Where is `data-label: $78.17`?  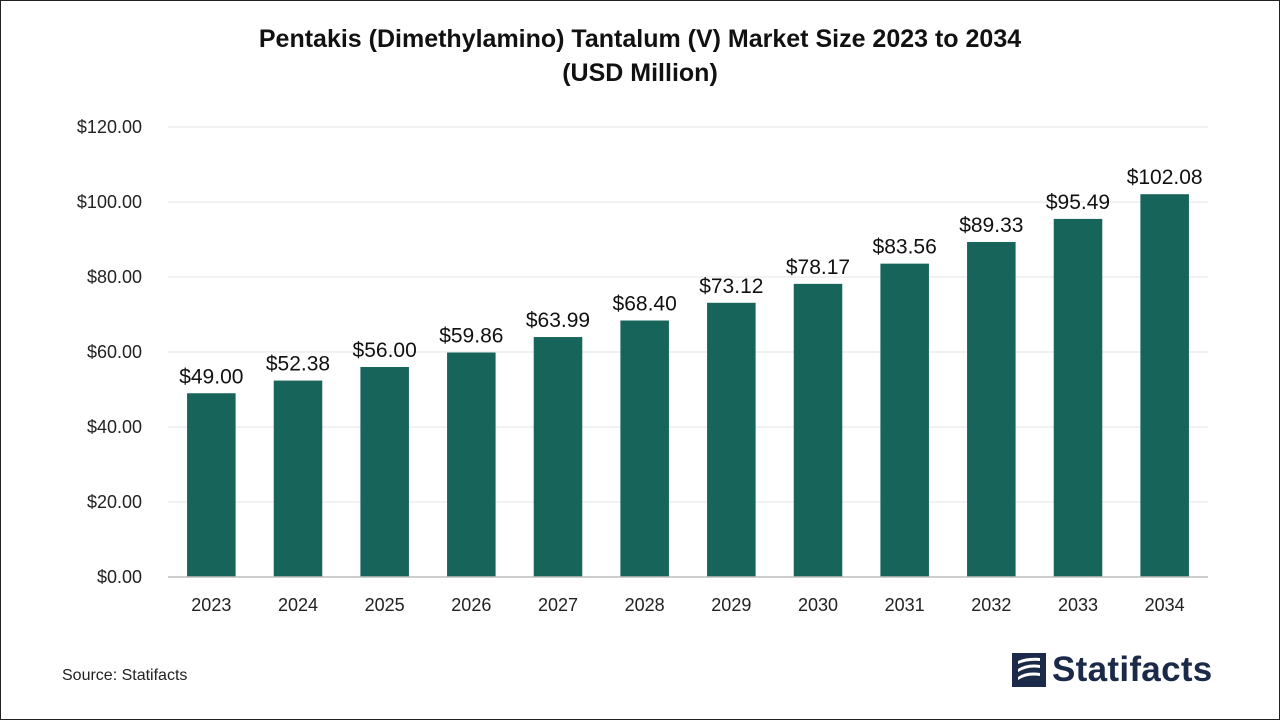
data-label: $78.17 is located at coordinates (818, 267).